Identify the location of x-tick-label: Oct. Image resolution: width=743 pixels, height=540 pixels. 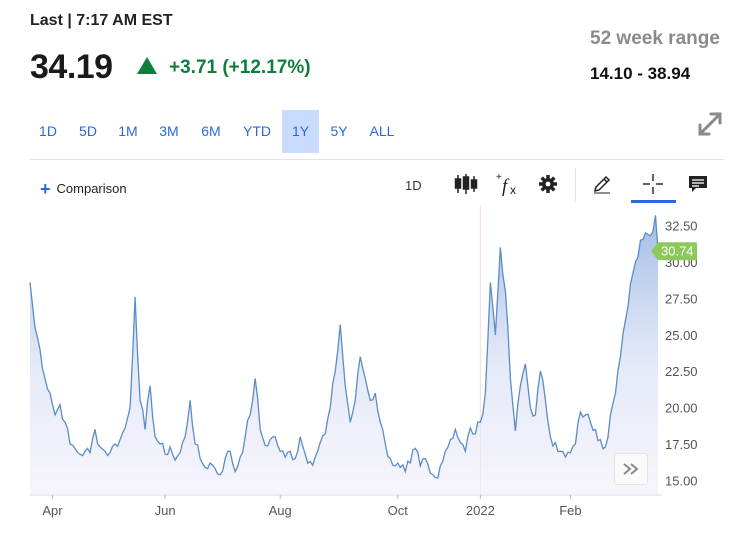
(398, 510).